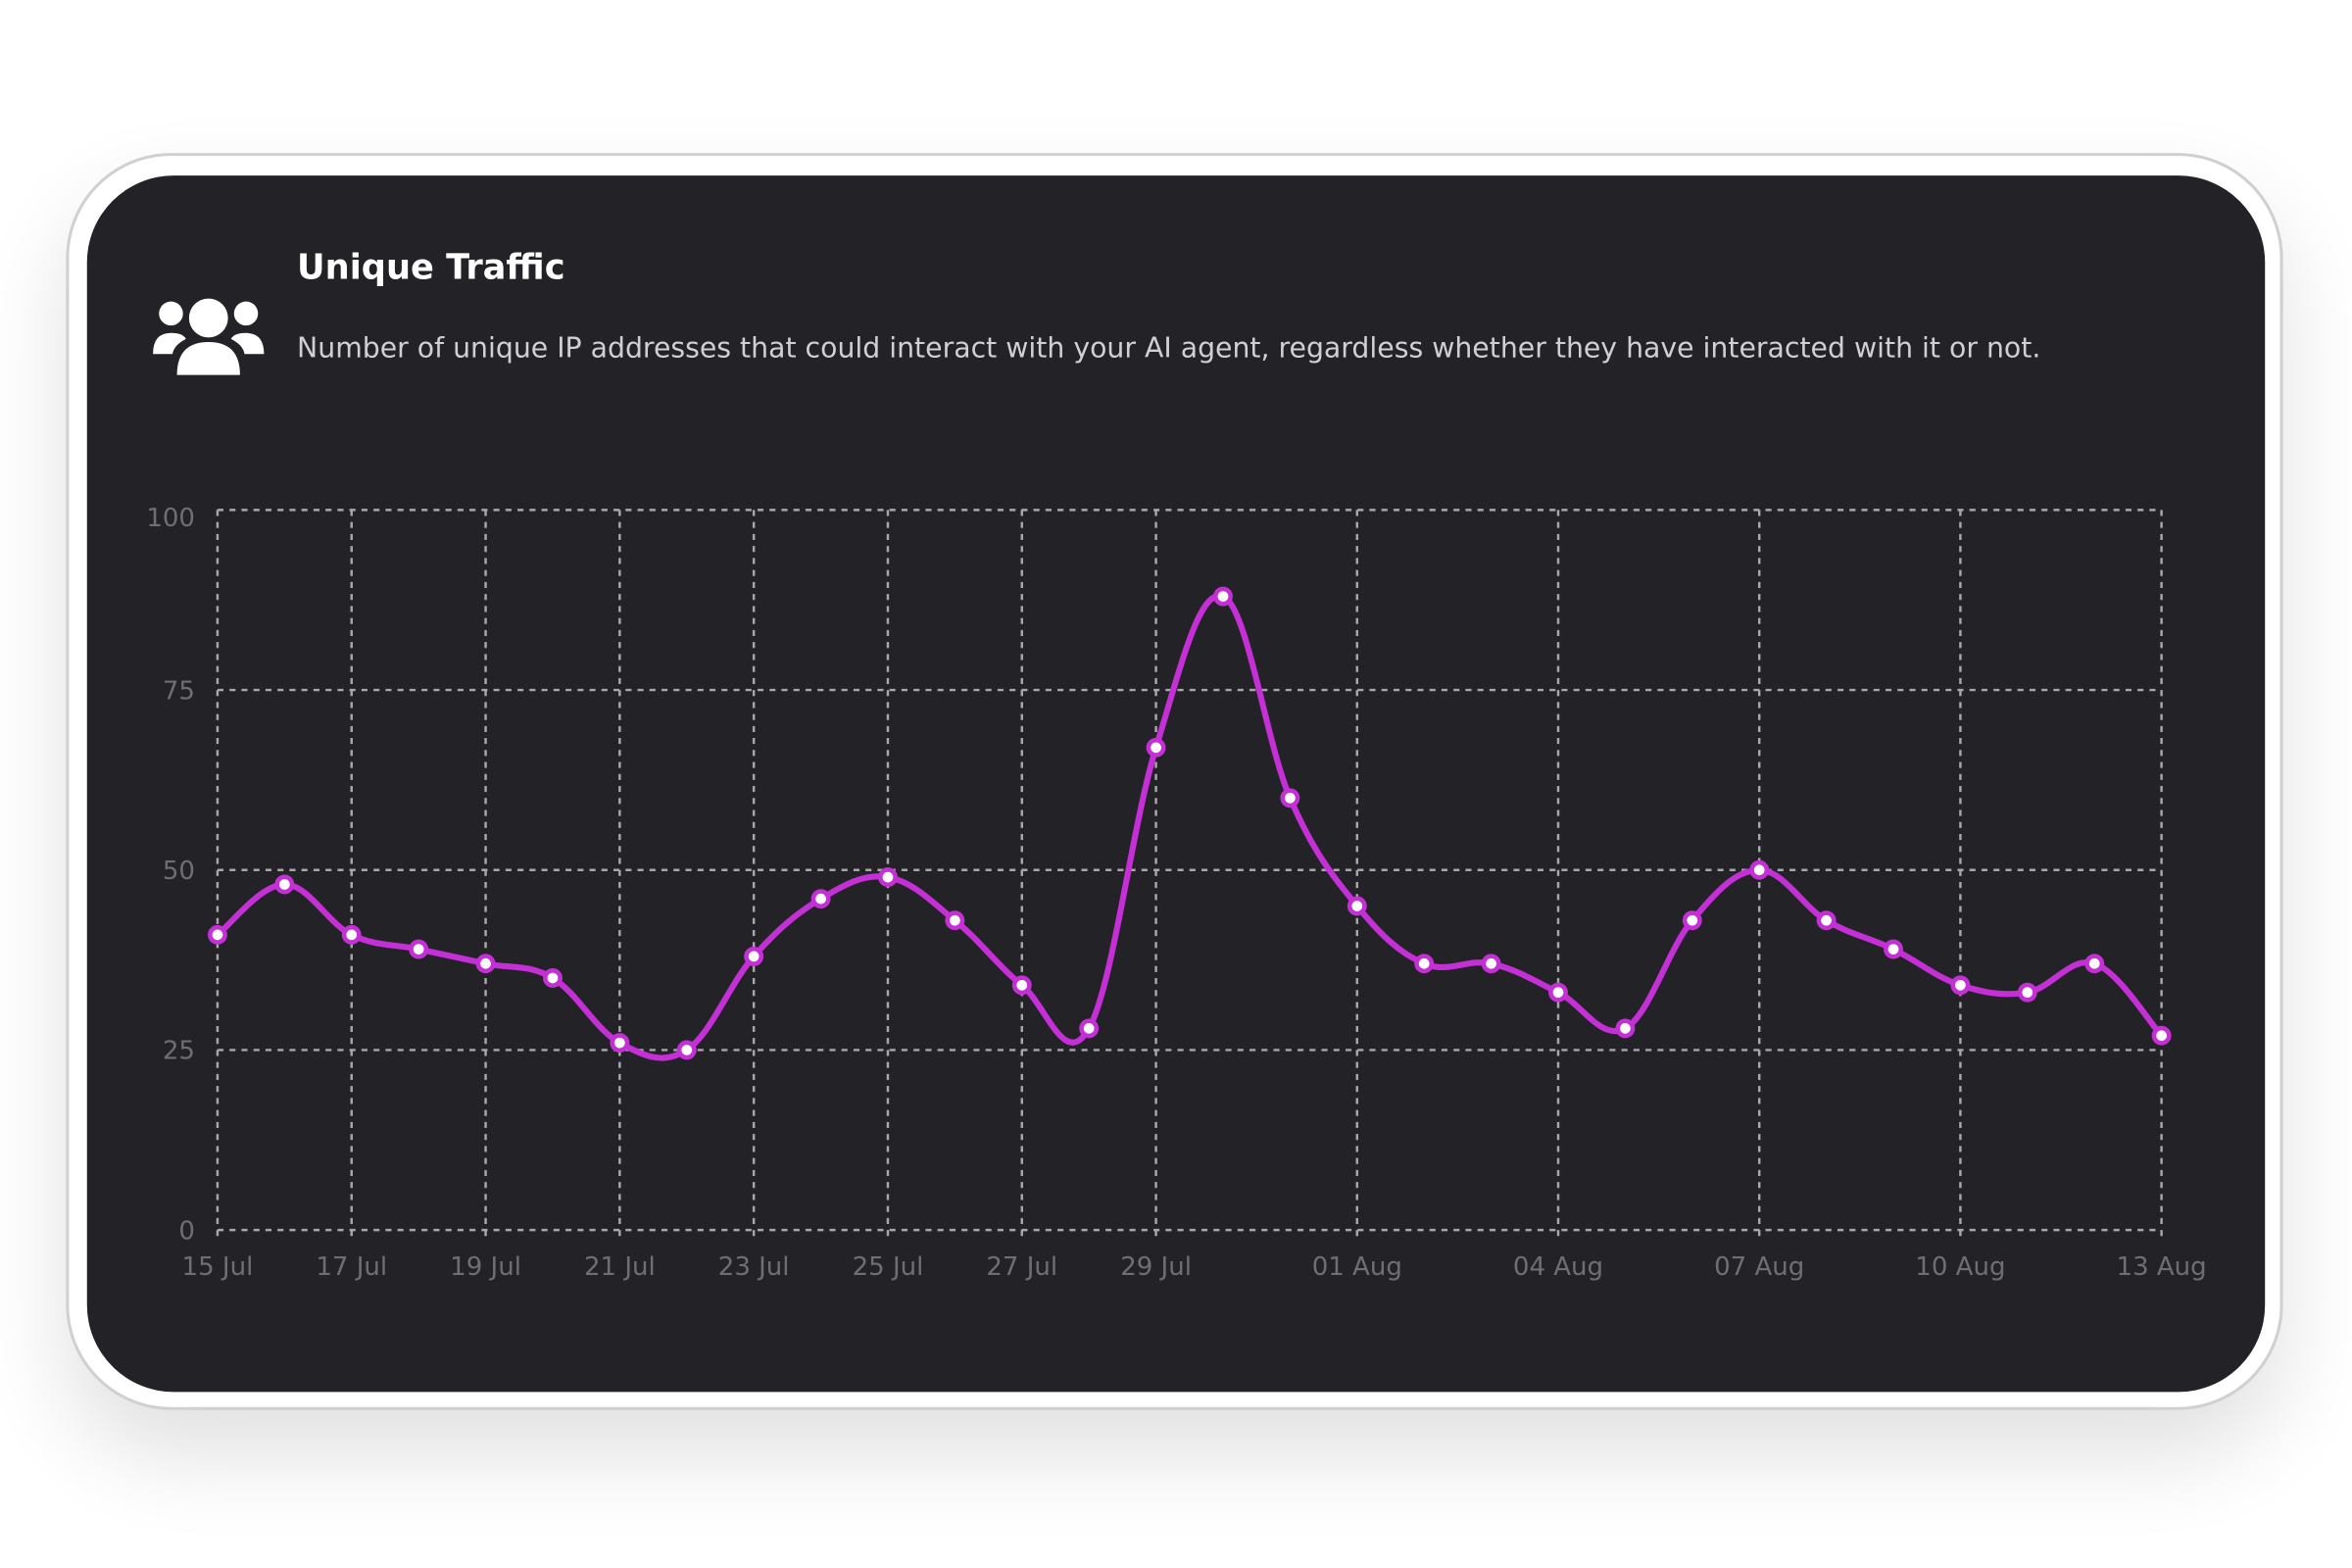  What do you see at coordinates (186, 1231) in the screenshot?
I see `y-tick-label: 0` at bounding box center [186, 1231].